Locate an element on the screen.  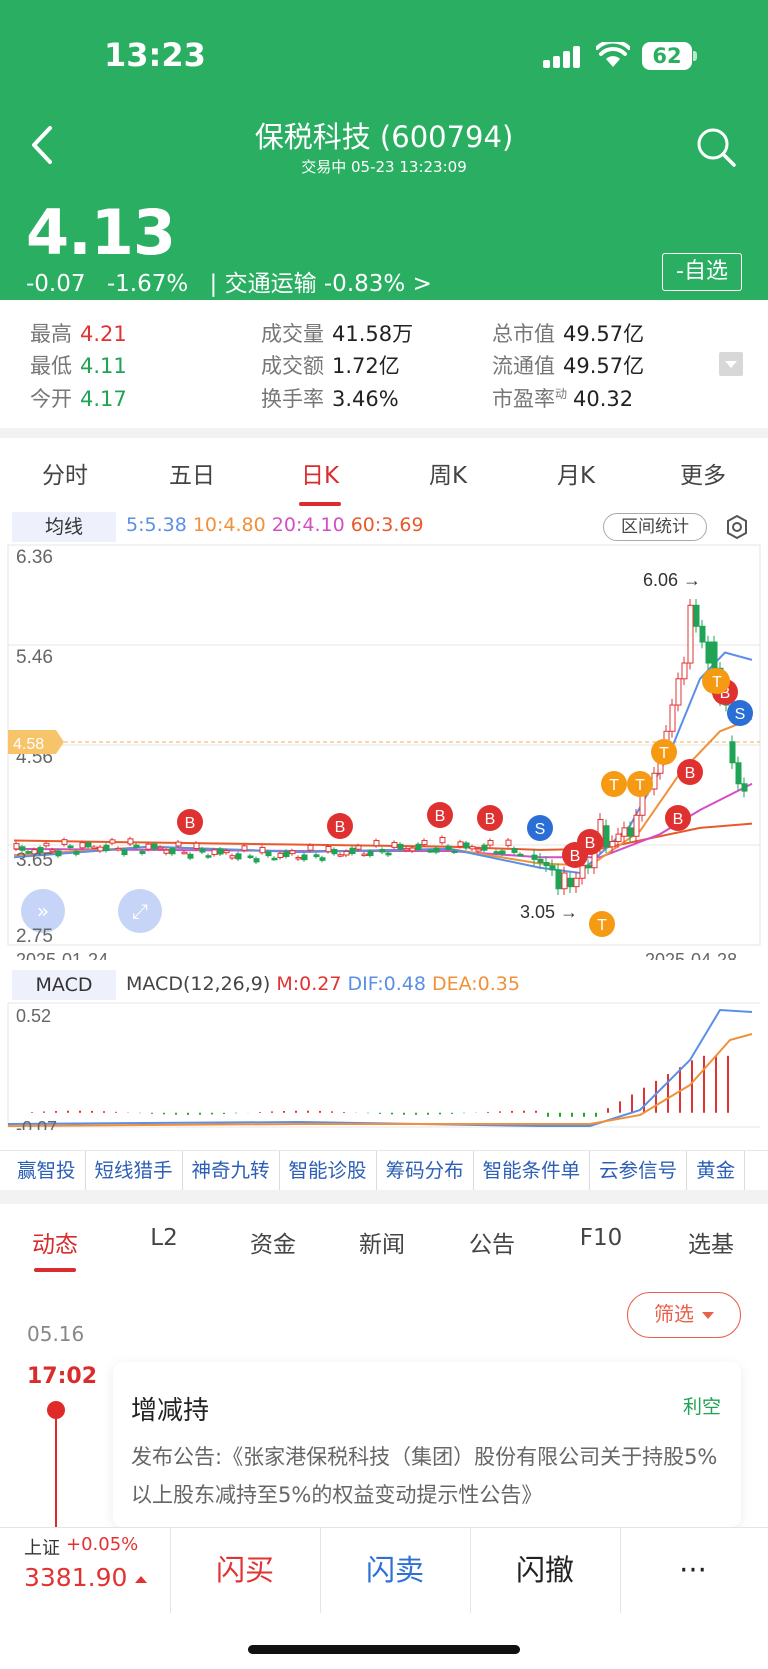
tool-chip-distribution: 筹码分布 is located at coordinates (425, 1170).